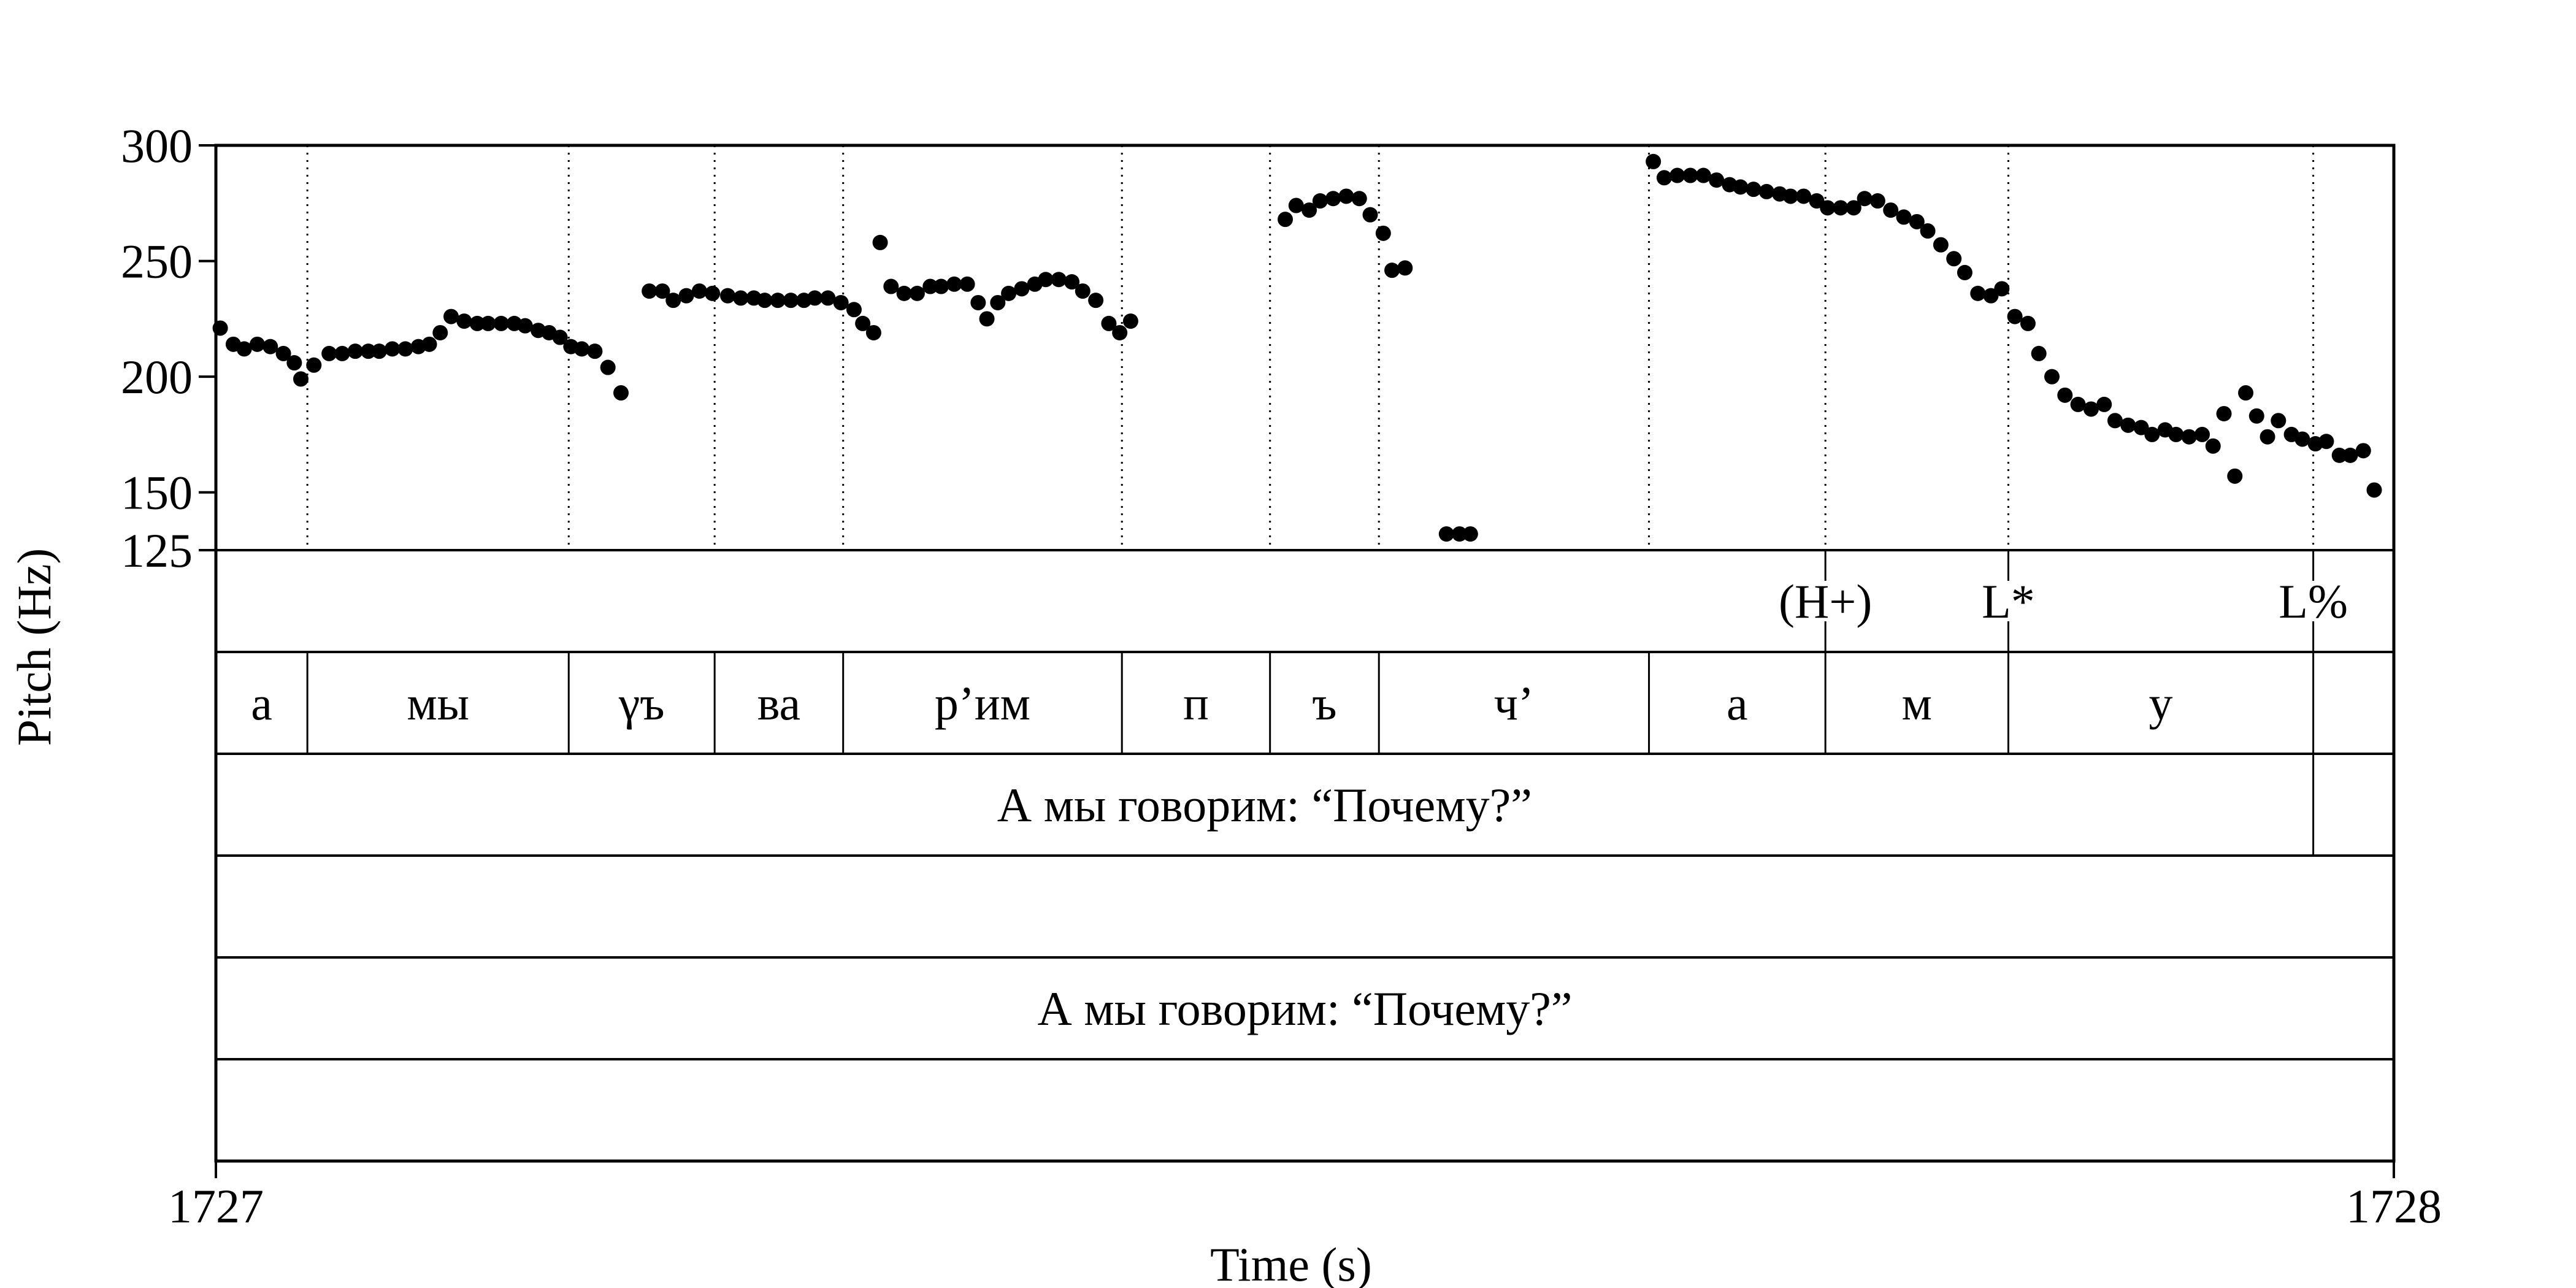 Image resolution: width=2576 pixels, height=1288 pixels. Describe the element at coordinates (157, 492) in the screenshot. I see `y-tick-label: 150` at that location.